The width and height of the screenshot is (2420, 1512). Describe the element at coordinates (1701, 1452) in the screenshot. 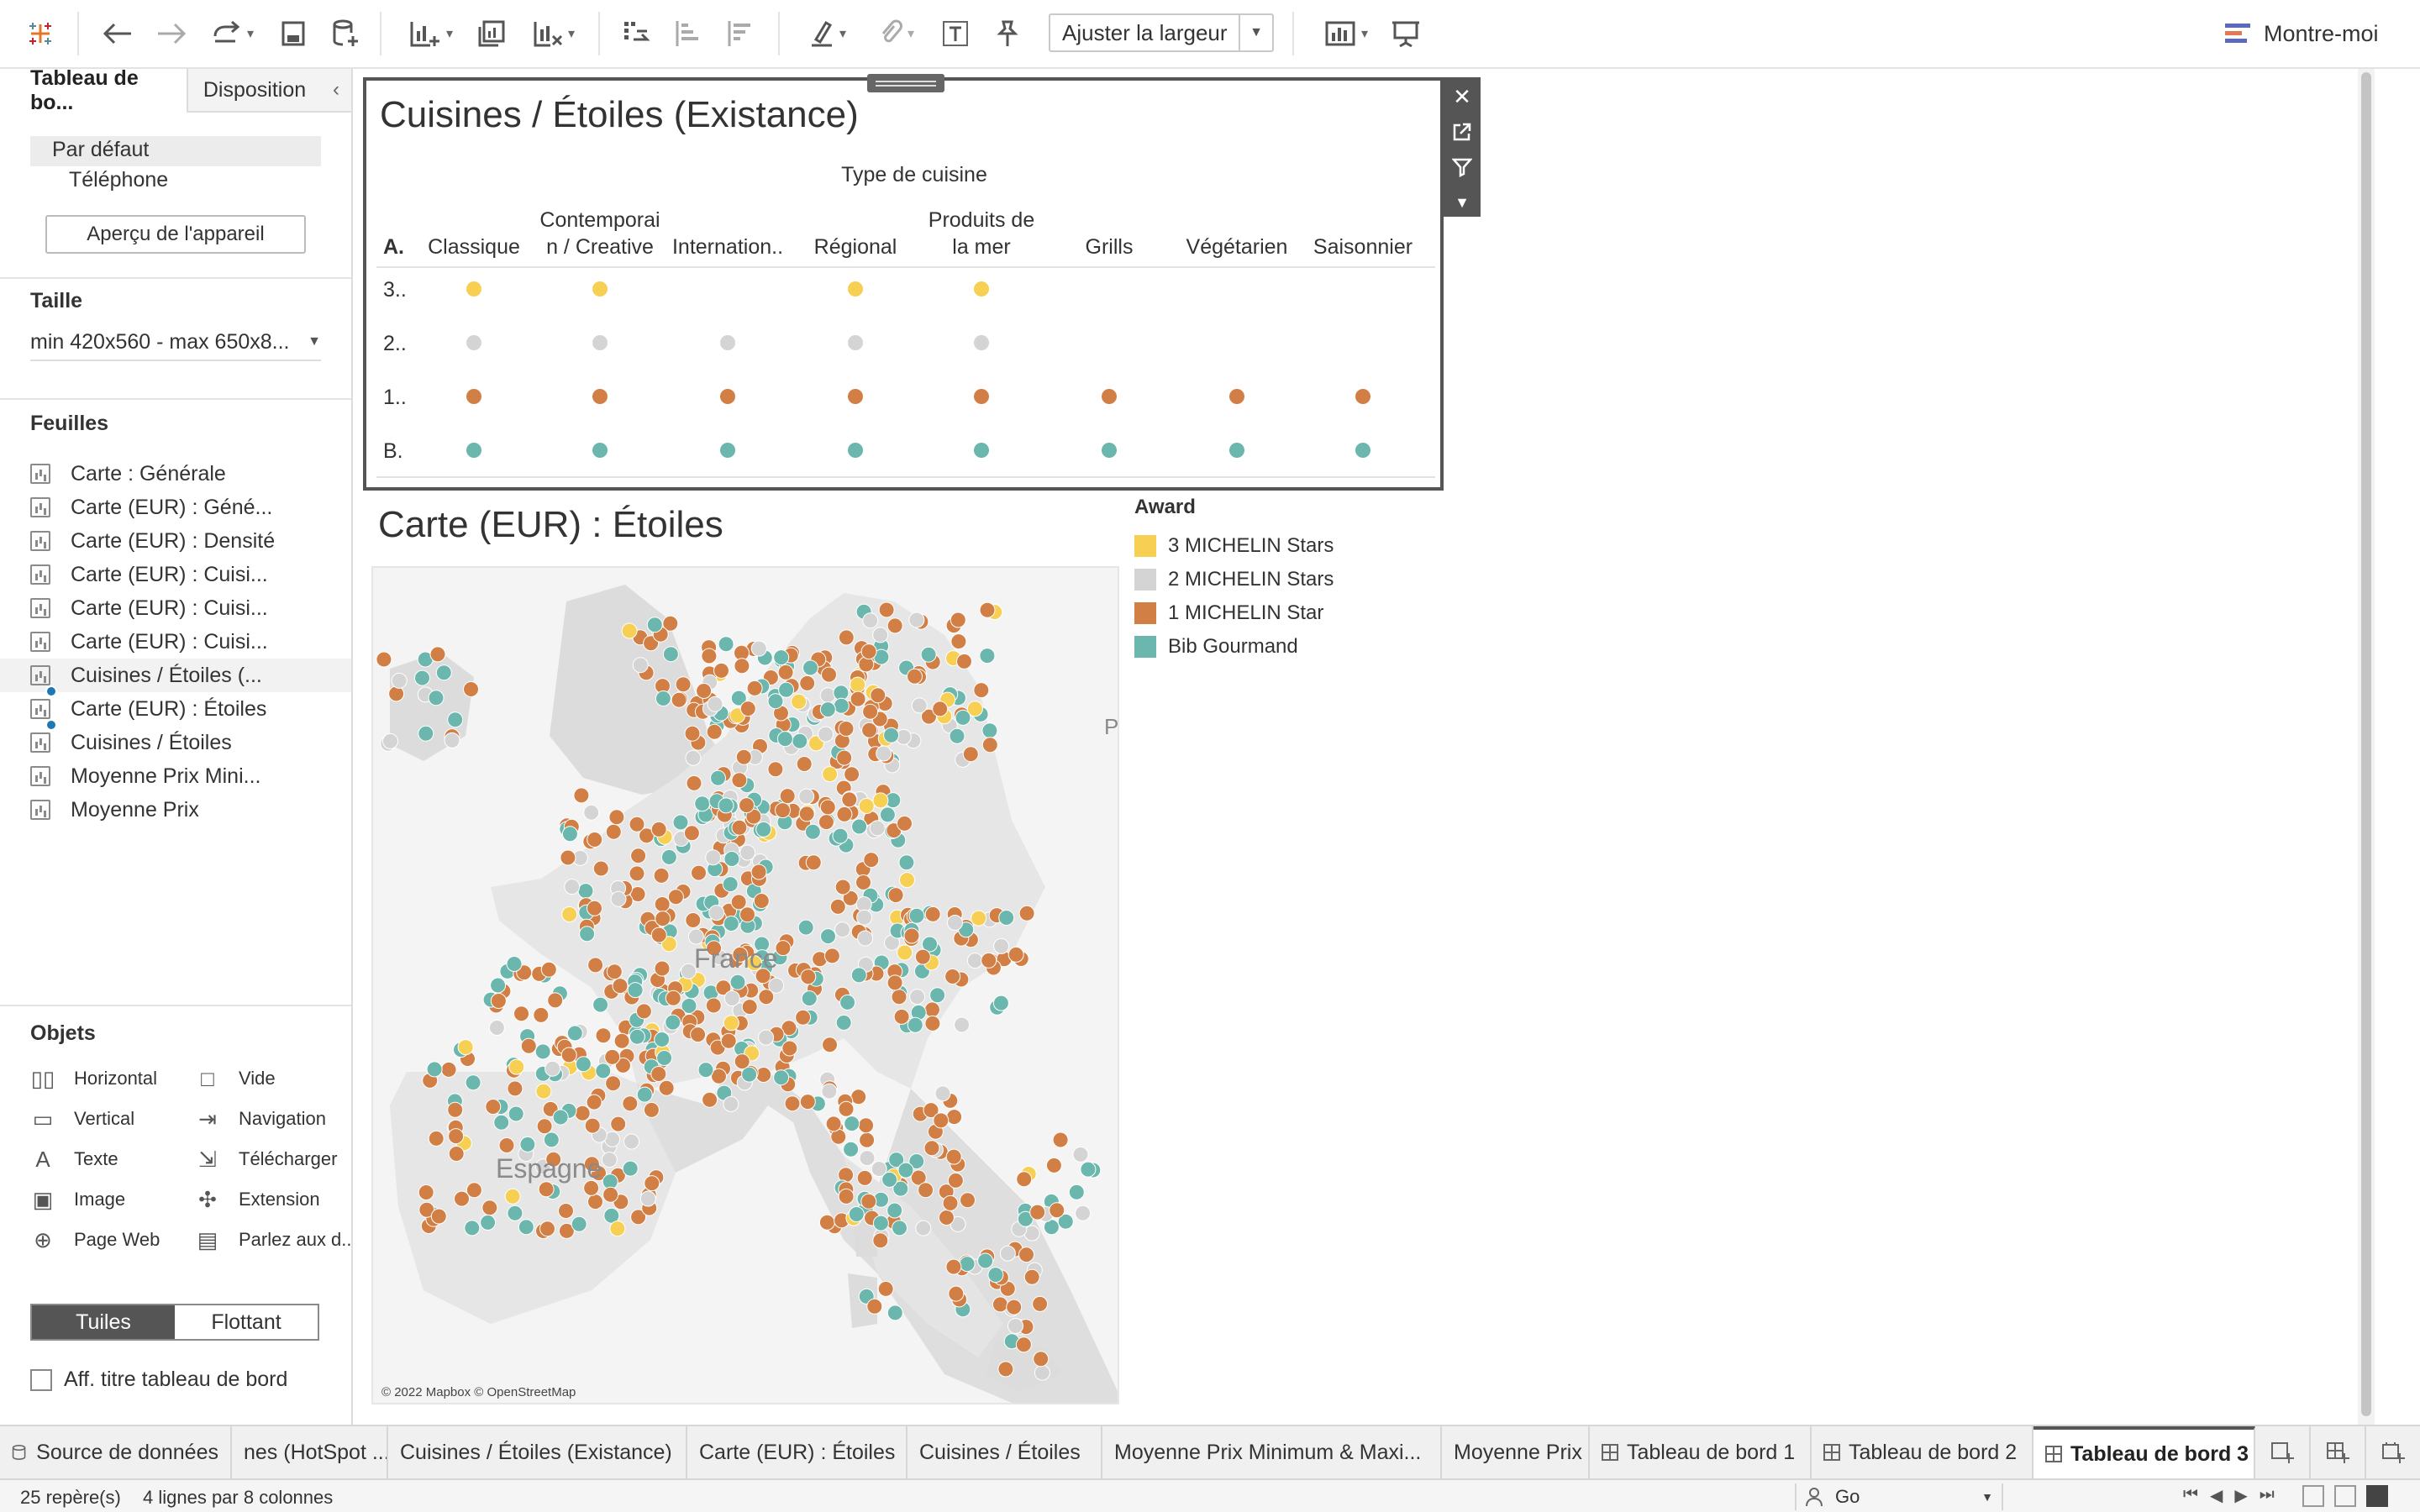

I see `tab-dashboard-1: Tableau de bord 1` at that location.